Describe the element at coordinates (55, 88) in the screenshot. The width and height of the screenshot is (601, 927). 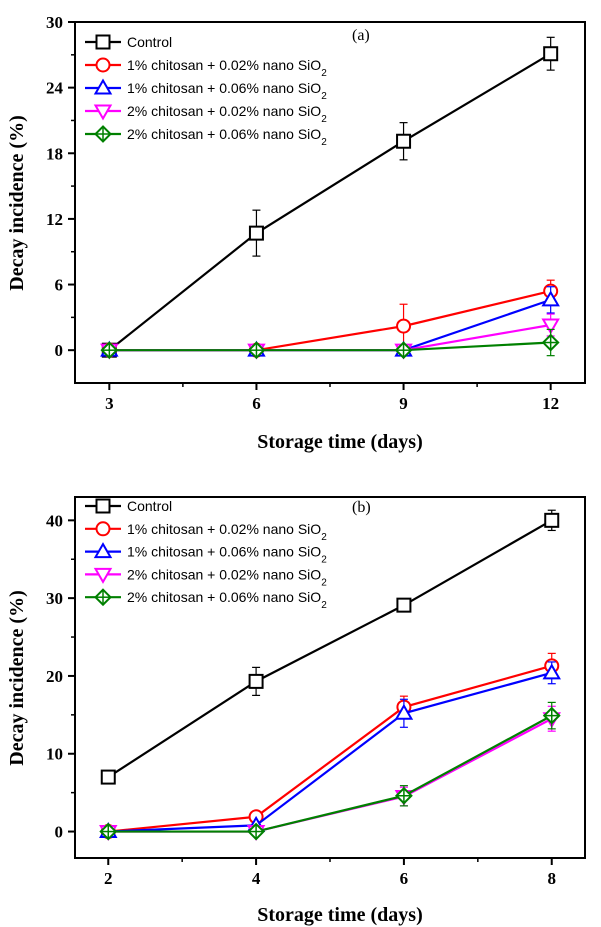
I see `y-tick-label: 24` at that location.